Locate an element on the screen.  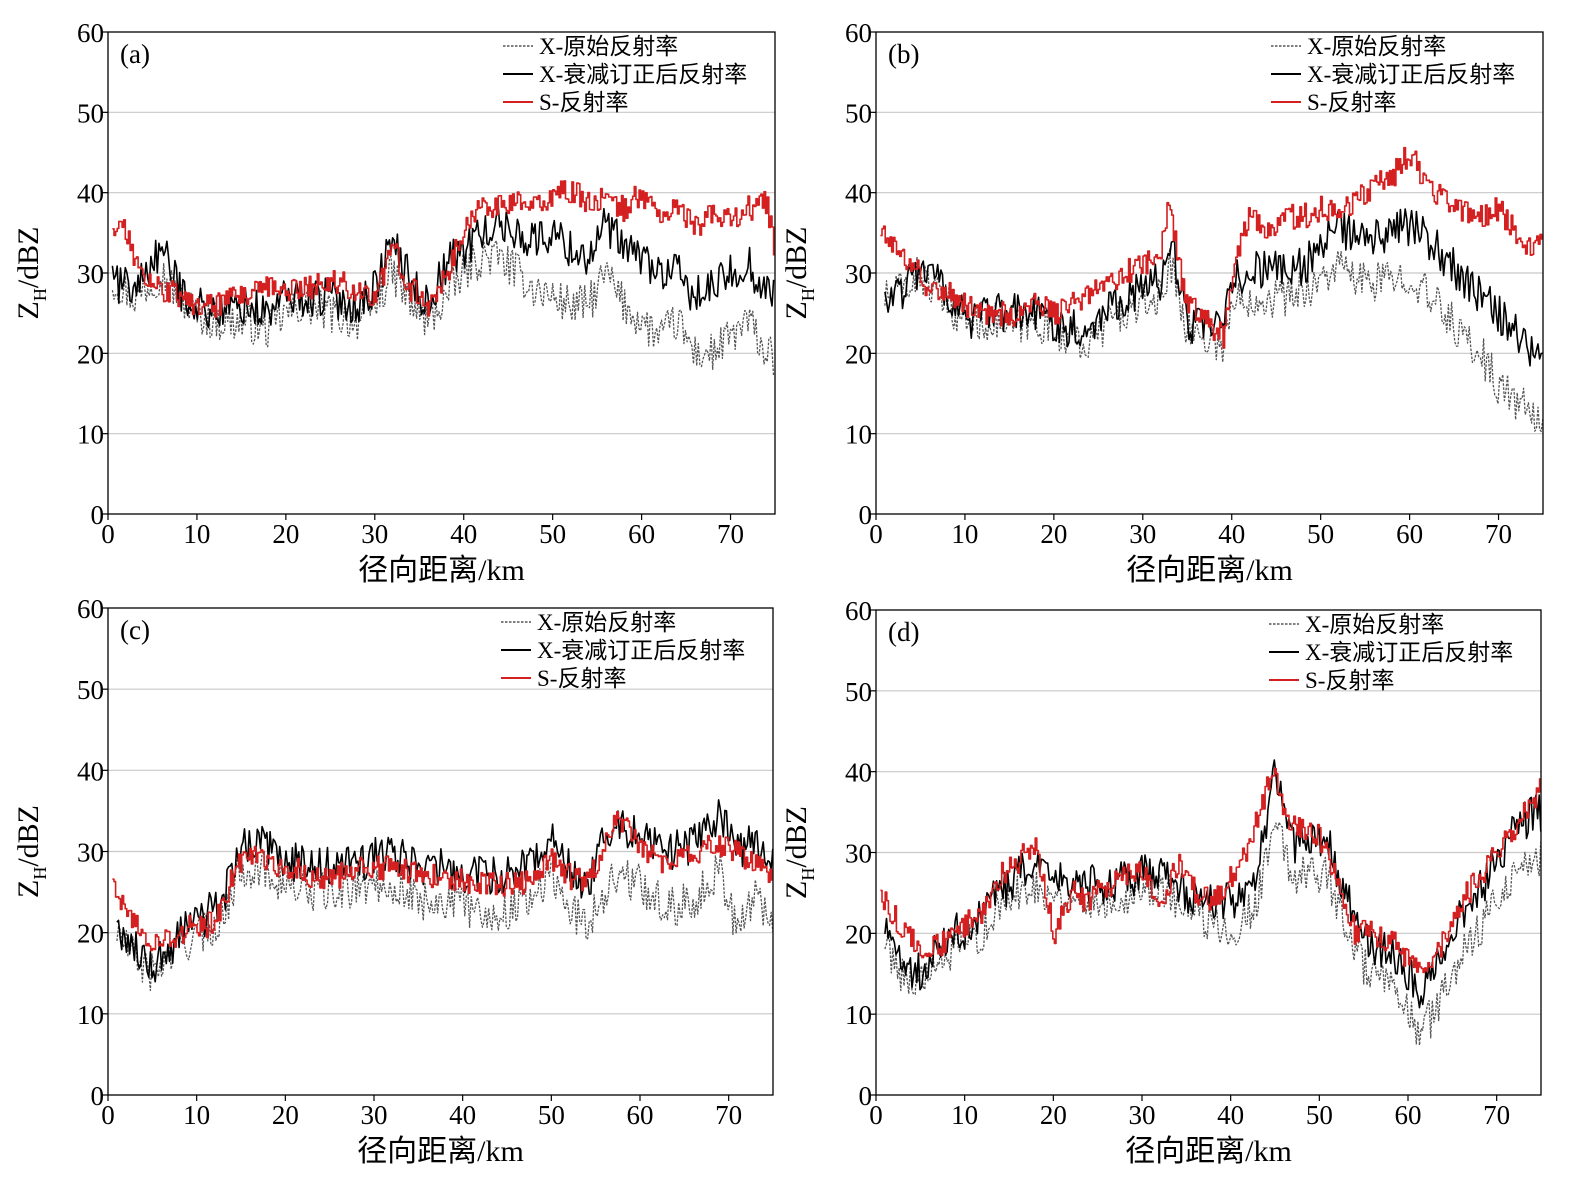
panel-label: (a) is located at coordinates (135, 54).